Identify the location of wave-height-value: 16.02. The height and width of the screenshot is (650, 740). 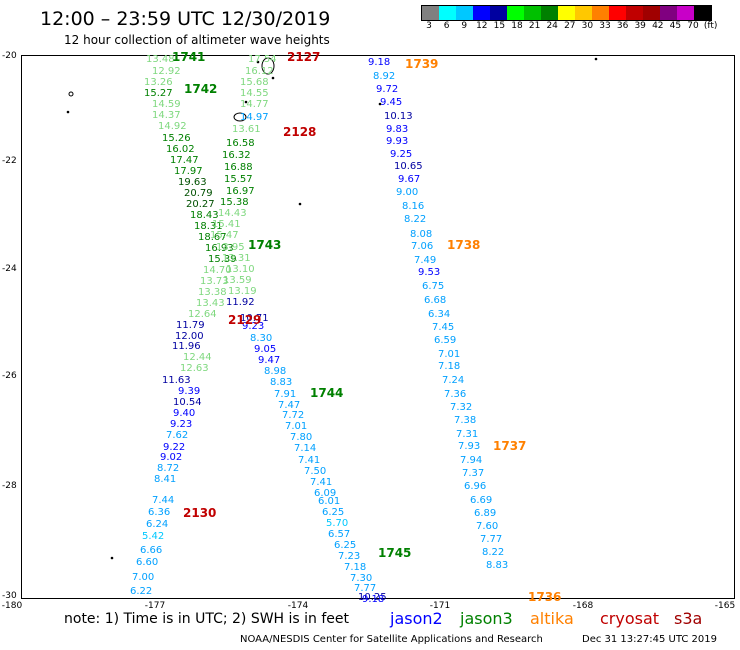
(180, 149).